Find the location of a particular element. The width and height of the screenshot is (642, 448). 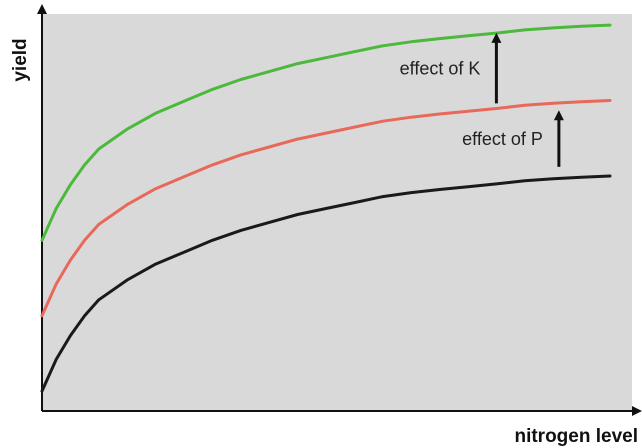

annotation-label-1: effect of P is located at coordinates (502, 139).